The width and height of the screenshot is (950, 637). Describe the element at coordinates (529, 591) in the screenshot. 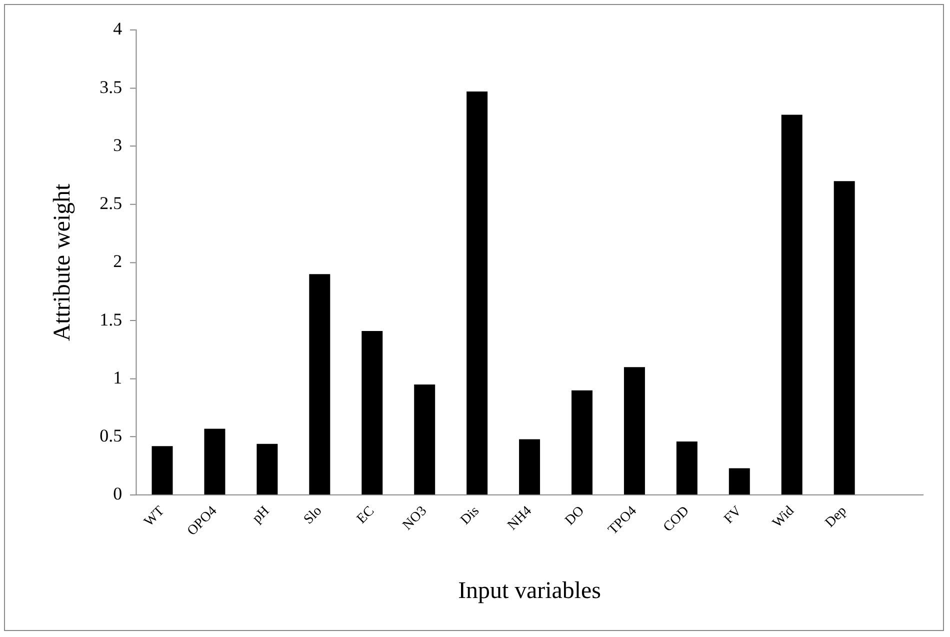

I see `x-axis-title: Input variables` at that location.